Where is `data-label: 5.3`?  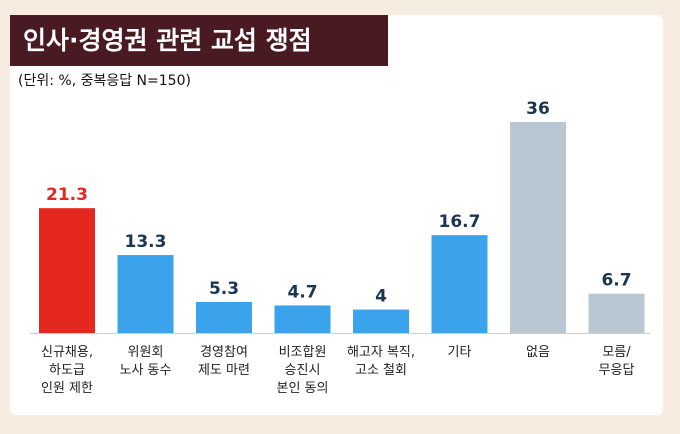 data-label: 5.3 is located at coordinates (224, 289).